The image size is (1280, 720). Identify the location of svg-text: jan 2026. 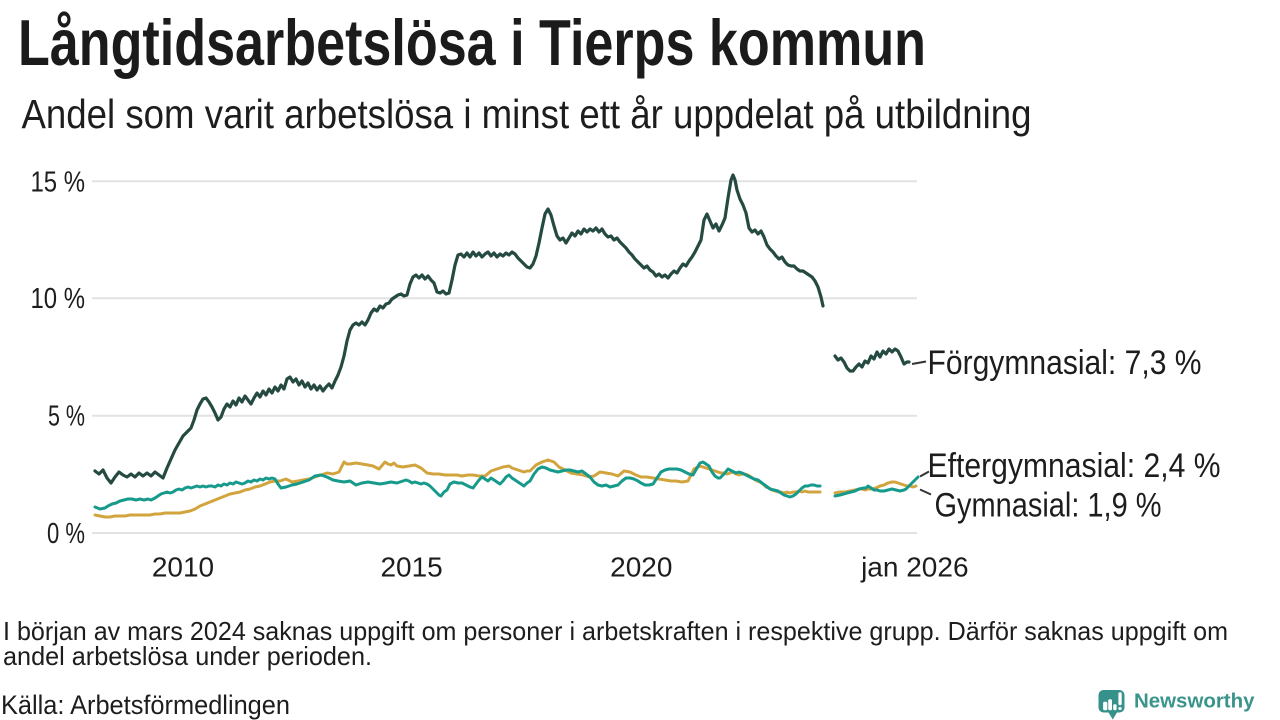
(914, 566).